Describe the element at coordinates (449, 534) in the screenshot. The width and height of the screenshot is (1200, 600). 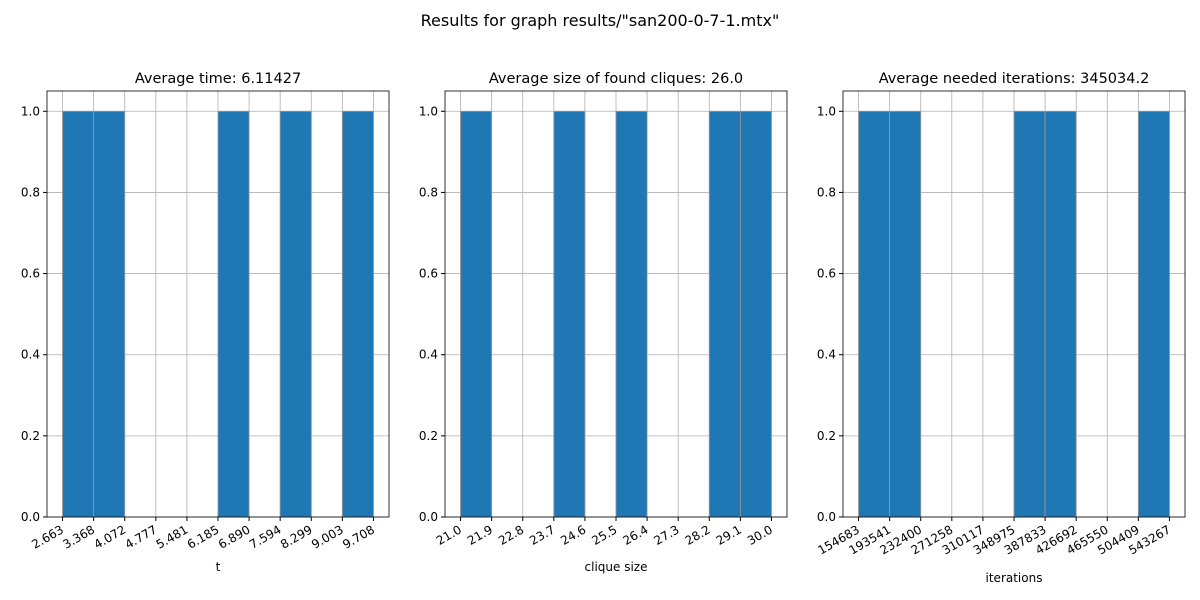
I see `x-tick-label: 21.0` at that location.